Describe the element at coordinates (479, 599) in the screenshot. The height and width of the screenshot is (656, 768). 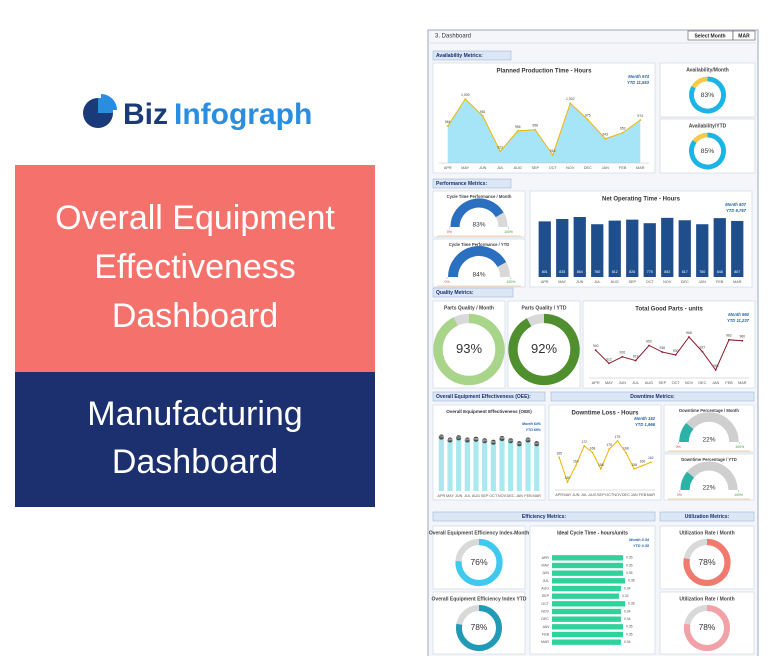
I see `chart-title: Overall Equipment Efficiency Index YTD` at that location.